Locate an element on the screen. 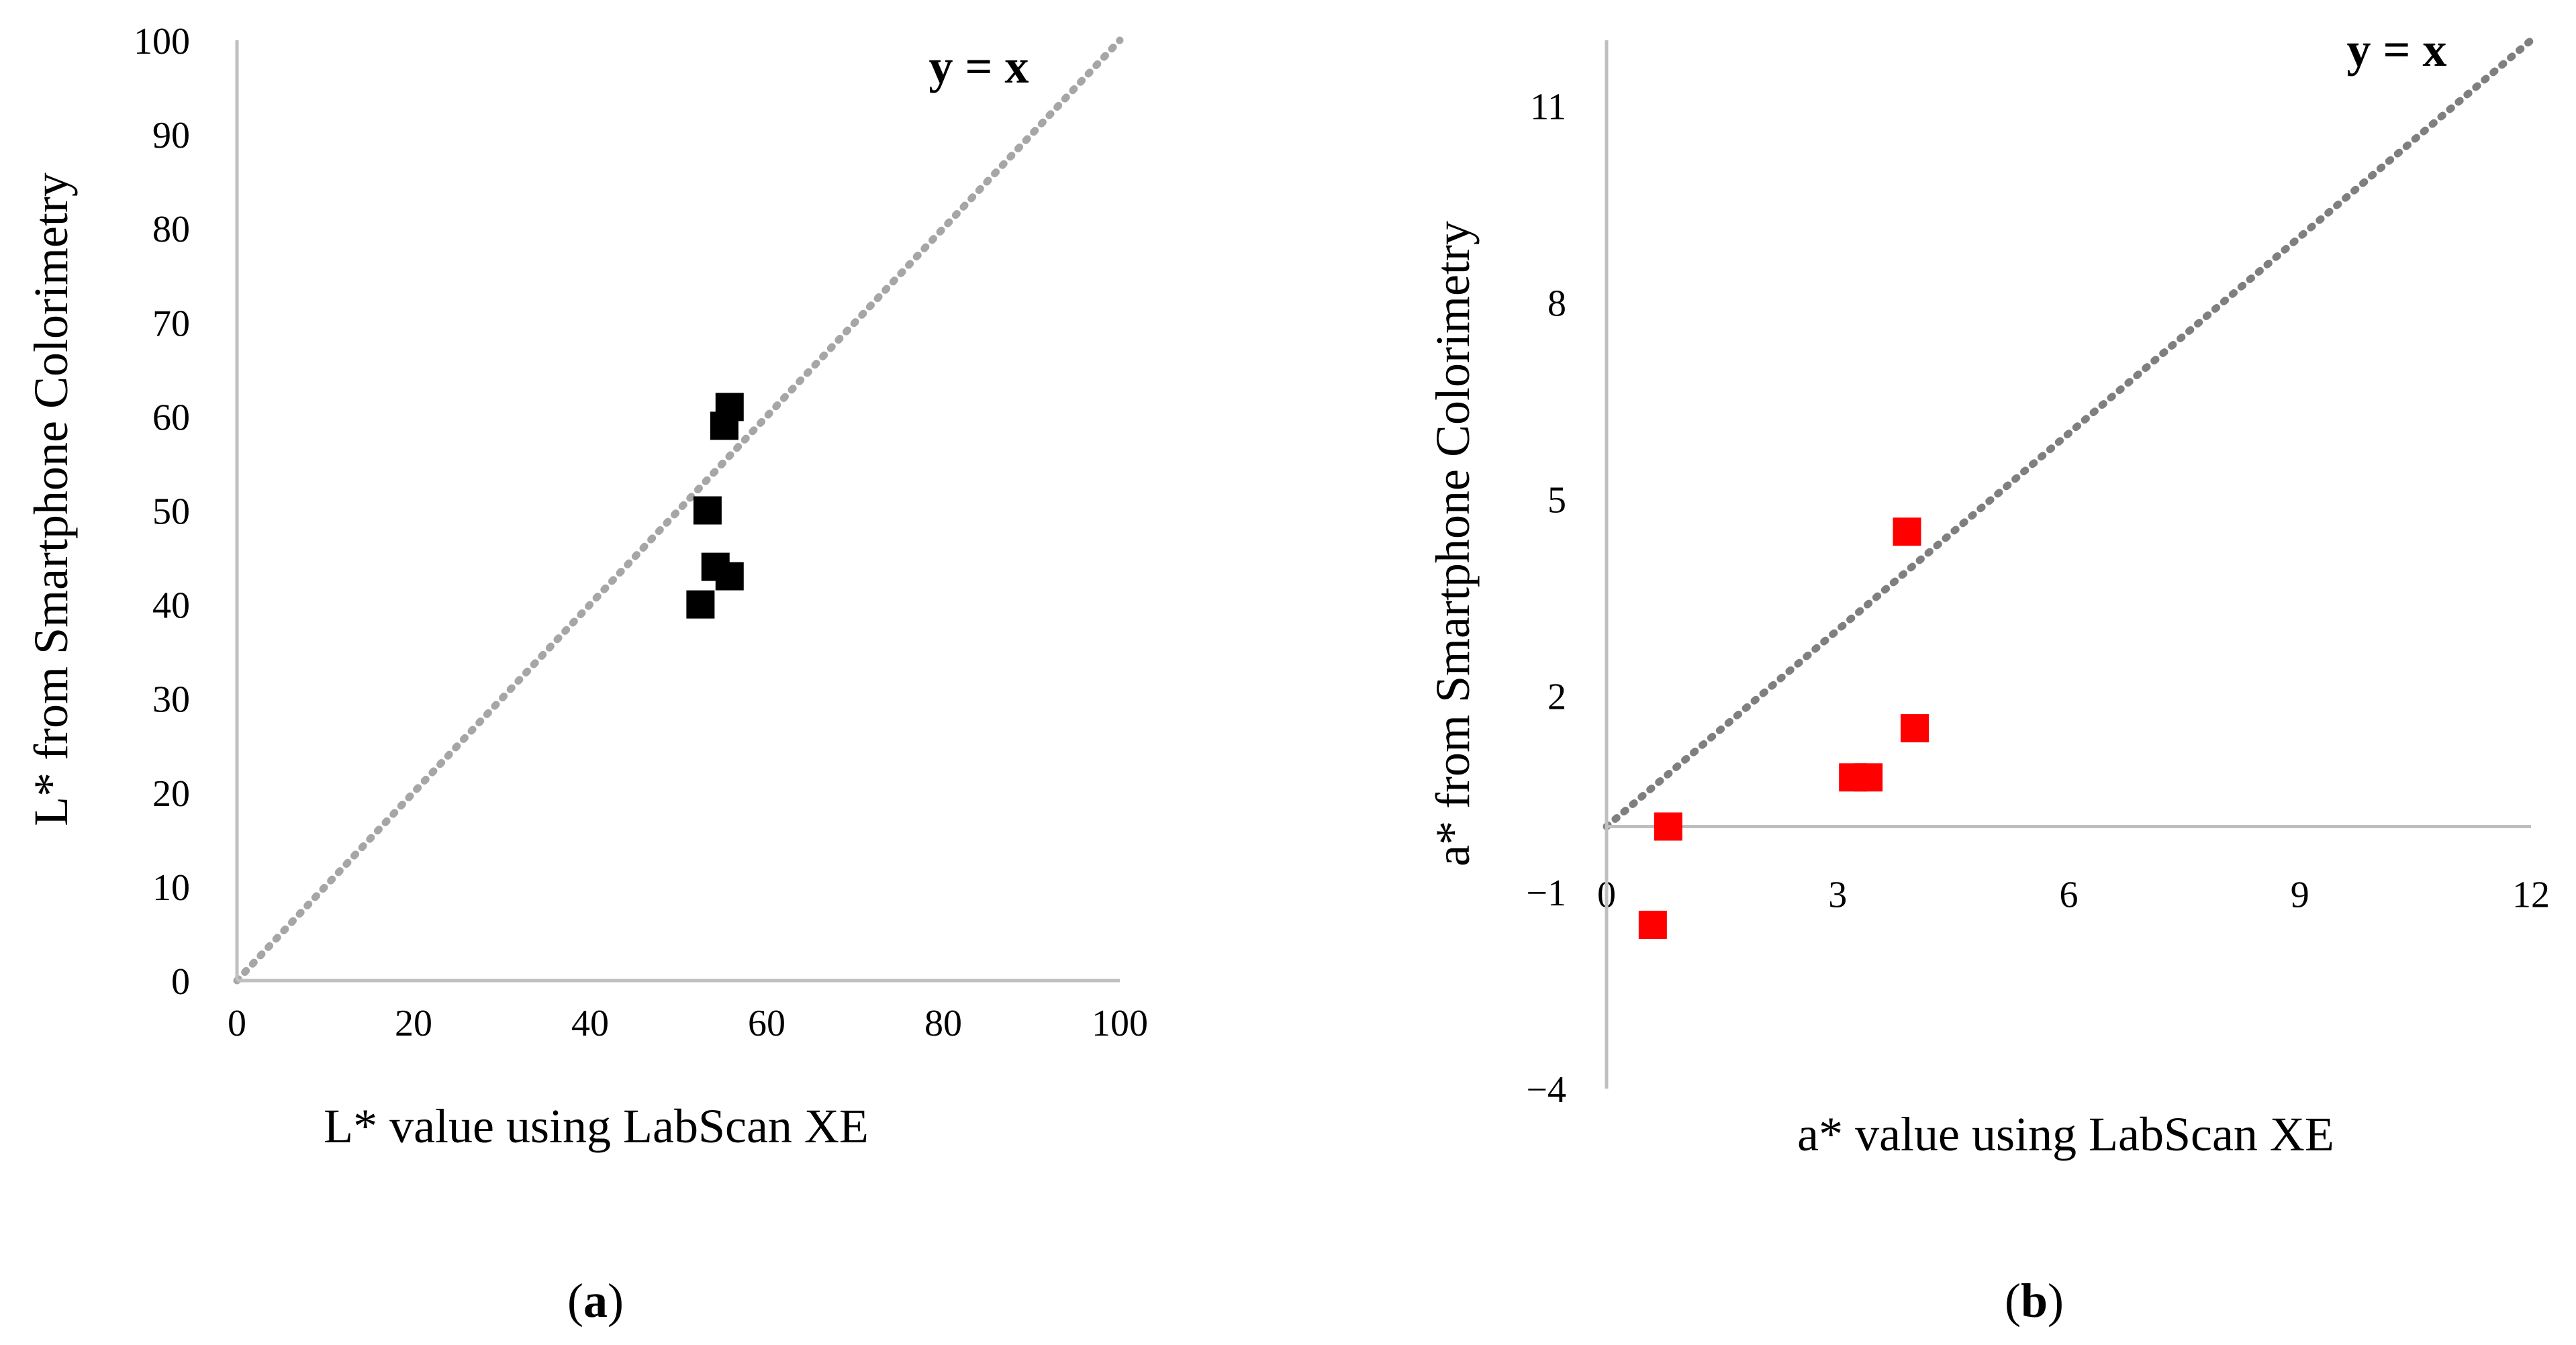 The image size is (2576, 1345). chart-a-x-tick-label: 40 is located at coordinates (590, 1023).